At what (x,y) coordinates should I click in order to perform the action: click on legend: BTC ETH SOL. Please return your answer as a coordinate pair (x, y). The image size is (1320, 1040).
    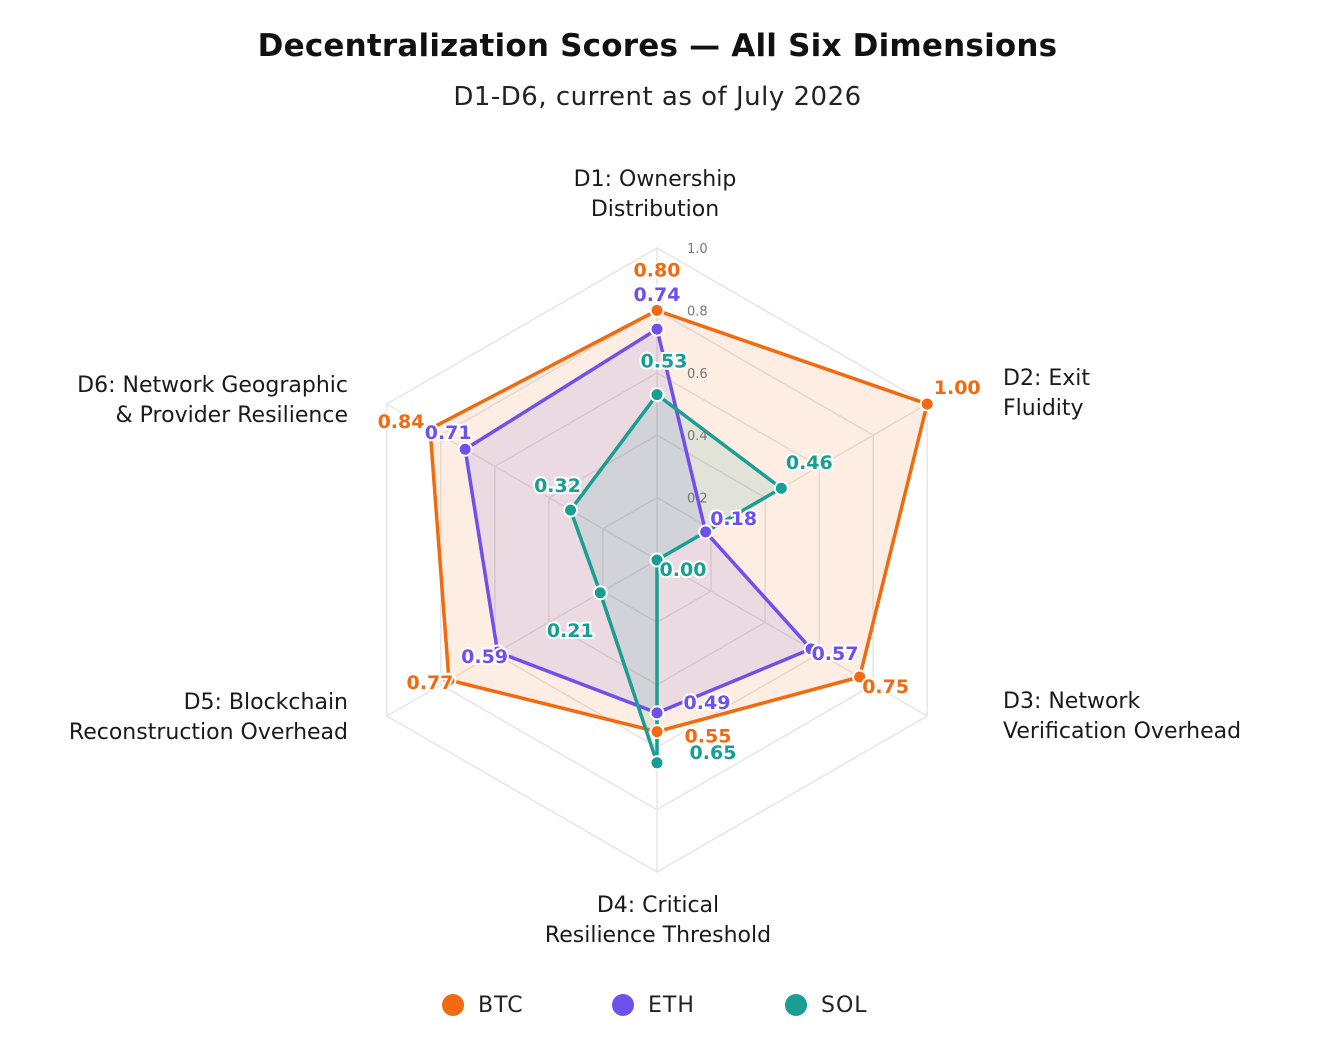
    Looking at the image, I should click on (657, 1005).